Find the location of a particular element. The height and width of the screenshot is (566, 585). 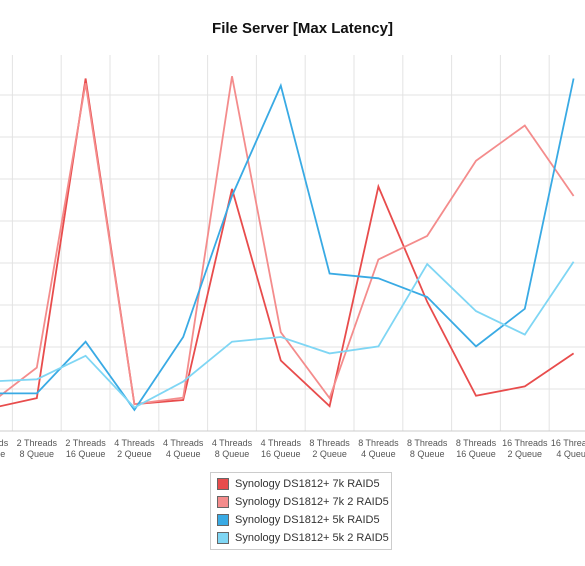

legend-item: Synology DS1812+ 5k RAID5 is located at coordinates (301, 520).